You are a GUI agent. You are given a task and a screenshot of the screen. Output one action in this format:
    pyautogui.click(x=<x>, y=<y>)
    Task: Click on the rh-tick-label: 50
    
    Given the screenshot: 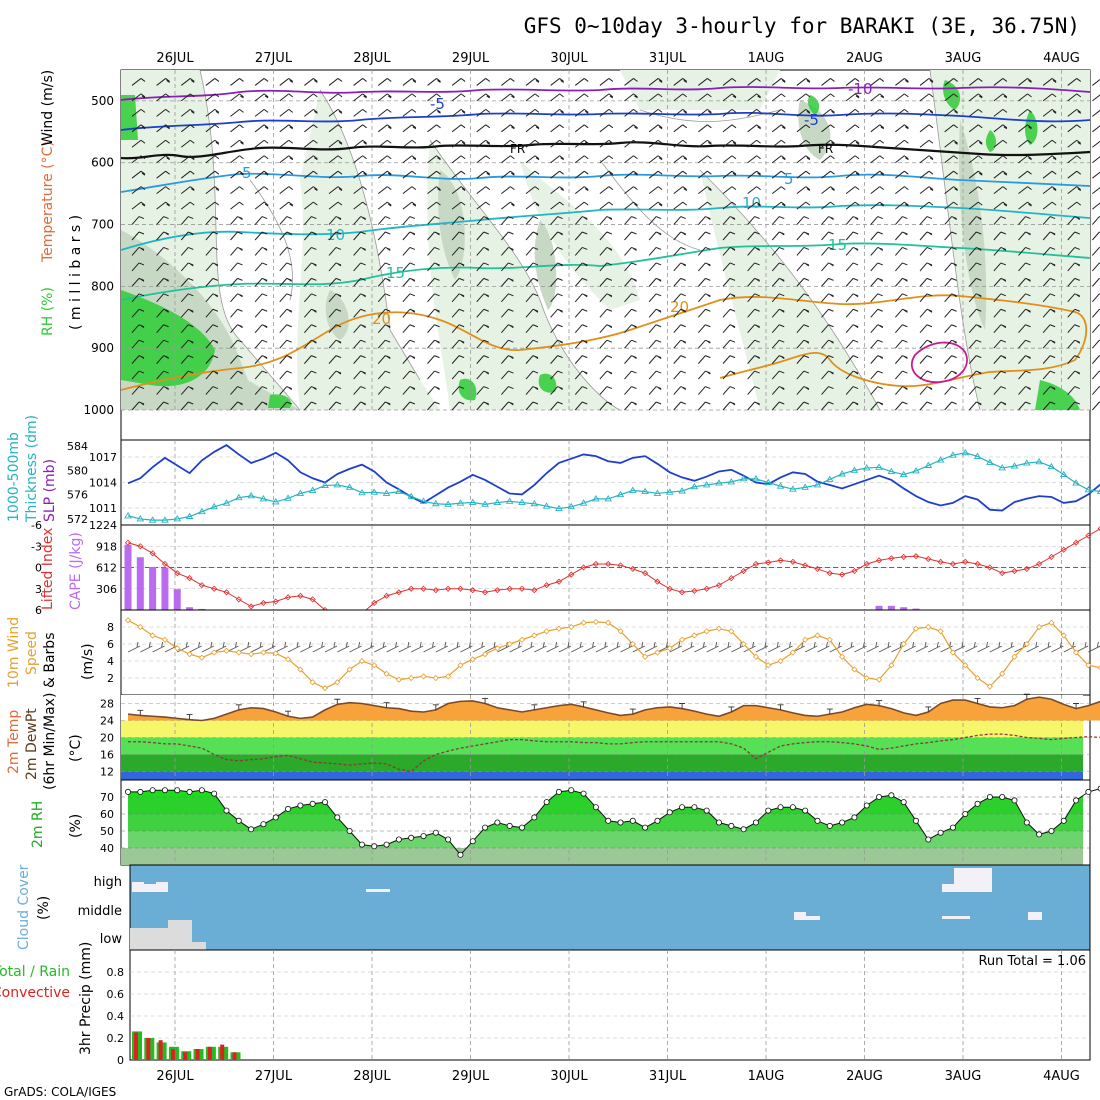 What is the action you would take?
    pyautogui.click(x=107, y=831)
    